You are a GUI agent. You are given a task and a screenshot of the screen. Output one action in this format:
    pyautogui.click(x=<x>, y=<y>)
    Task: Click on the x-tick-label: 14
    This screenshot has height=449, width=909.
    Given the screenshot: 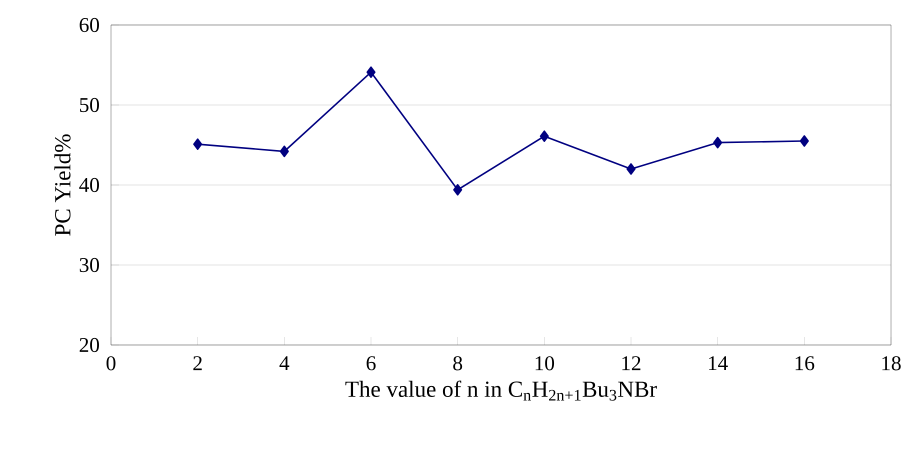 What is the action you would take?
    pyautogui.click(x=718, y=363)
    